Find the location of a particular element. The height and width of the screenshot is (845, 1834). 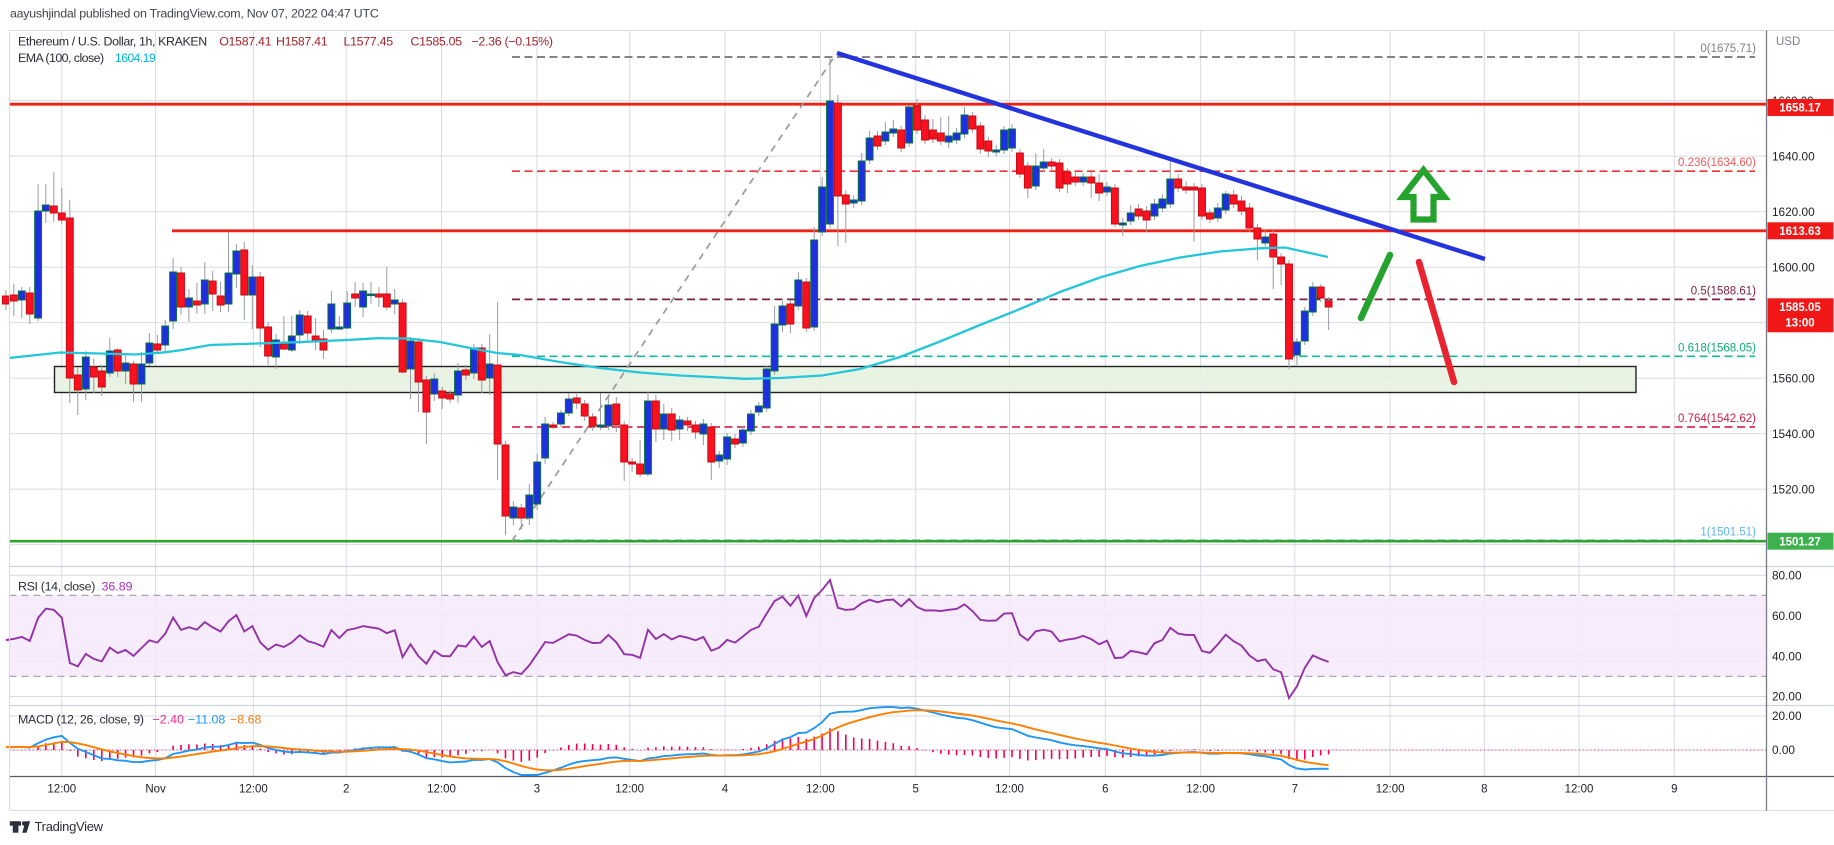

svg-text: 1620.00 is located at coordinates (1793, 212).